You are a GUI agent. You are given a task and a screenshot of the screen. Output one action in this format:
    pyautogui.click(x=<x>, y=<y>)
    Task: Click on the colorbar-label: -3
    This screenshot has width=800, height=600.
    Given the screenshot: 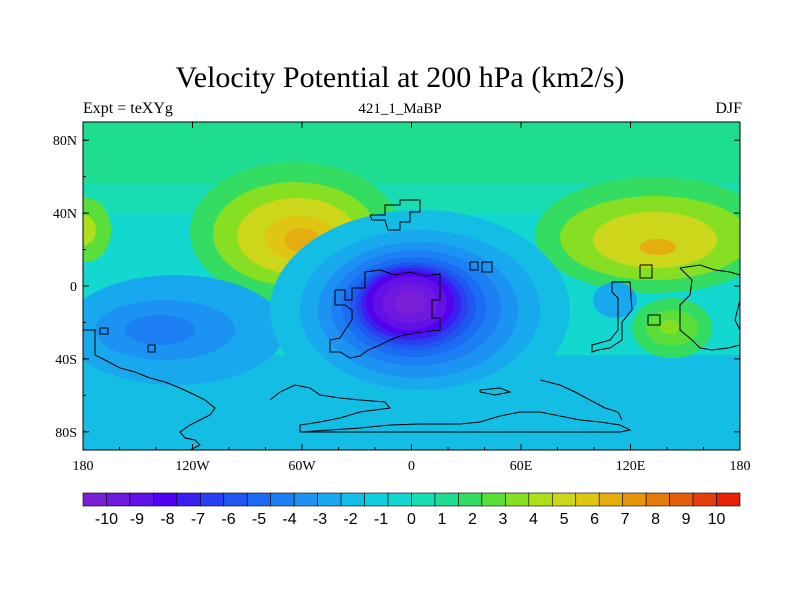 What is the action you would take?
    pyautogui.click(x=320, y=519)
    